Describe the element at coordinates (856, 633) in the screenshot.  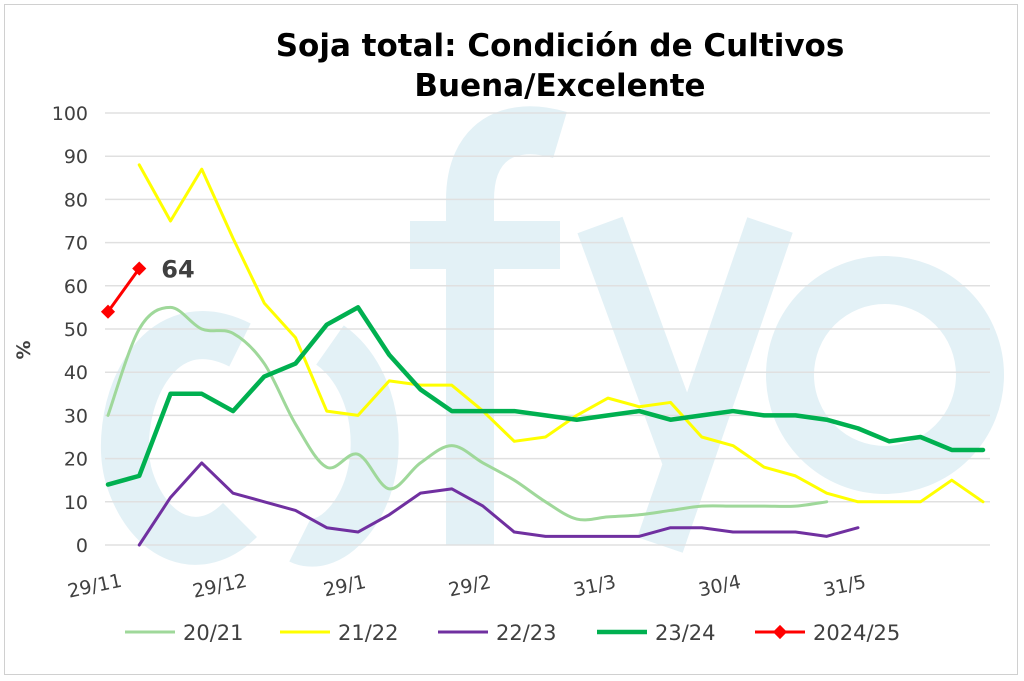
I see `legend-label: 2024/25` at that location.